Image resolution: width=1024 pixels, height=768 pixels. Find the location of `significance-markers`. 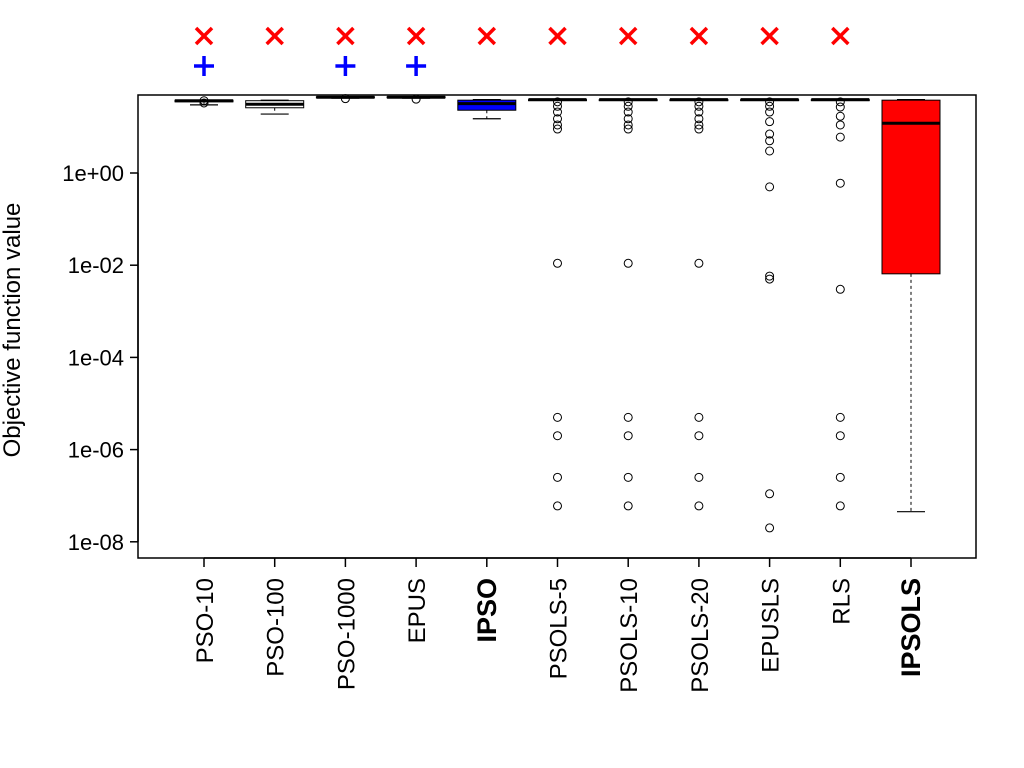

significance-markers is located at coordinates (522, 51).